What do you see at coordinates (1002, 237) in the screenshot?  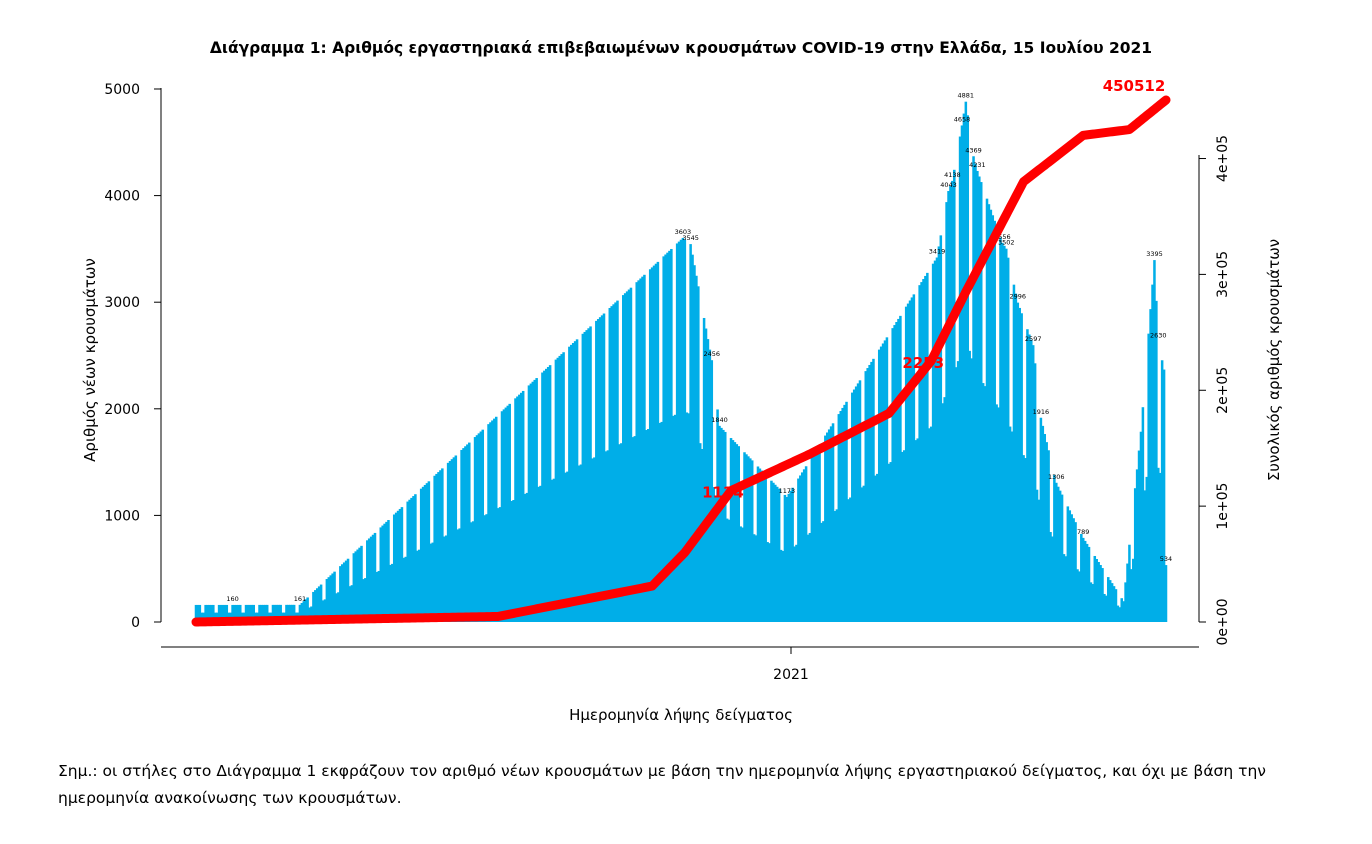 I see `bar-value-label: 3556` at bounding box center [1002, 237].